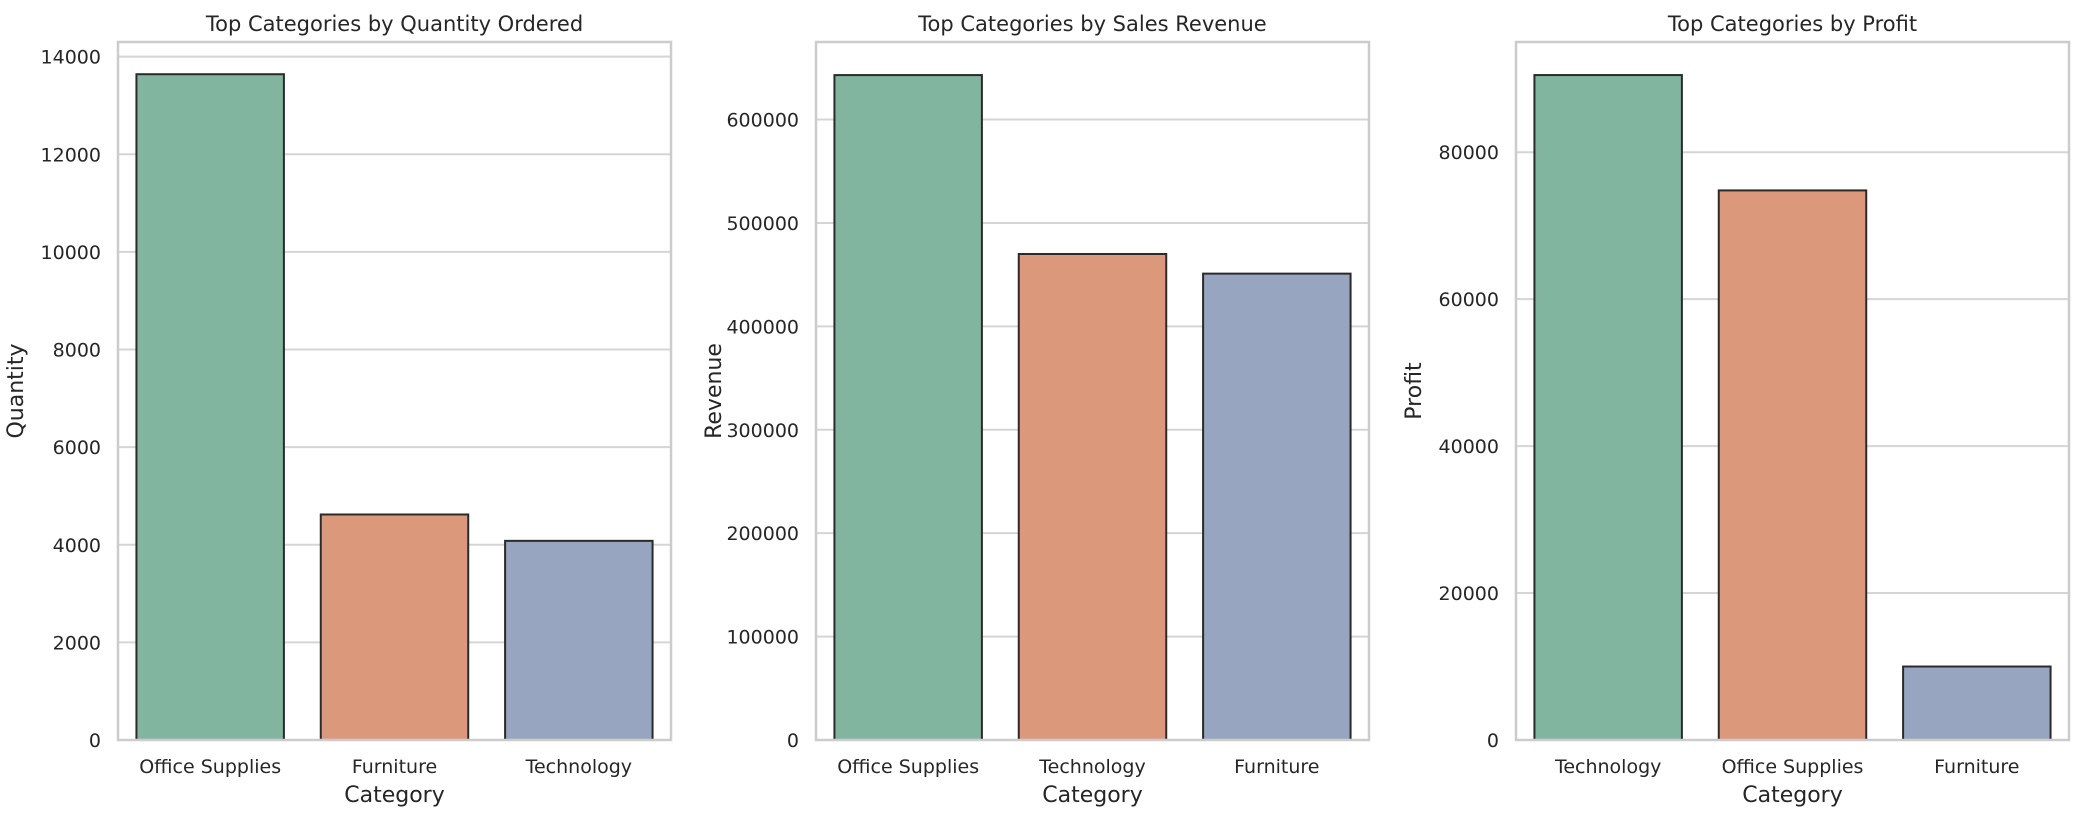 This screenshot has width=2086, height=818. I want to click on y-axis-label: Profit, so click(1414, 391).